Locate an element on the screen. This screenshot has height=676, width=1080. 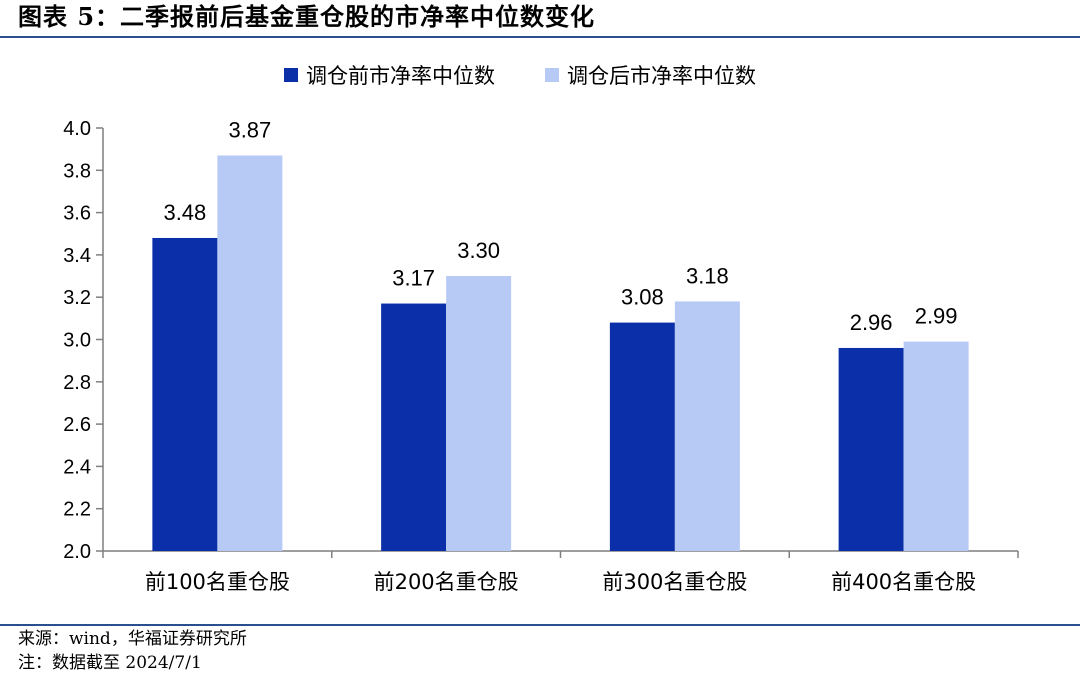
legend-label-series-1: 调仓前市净率中位数 is located at coordinates (400, 76).